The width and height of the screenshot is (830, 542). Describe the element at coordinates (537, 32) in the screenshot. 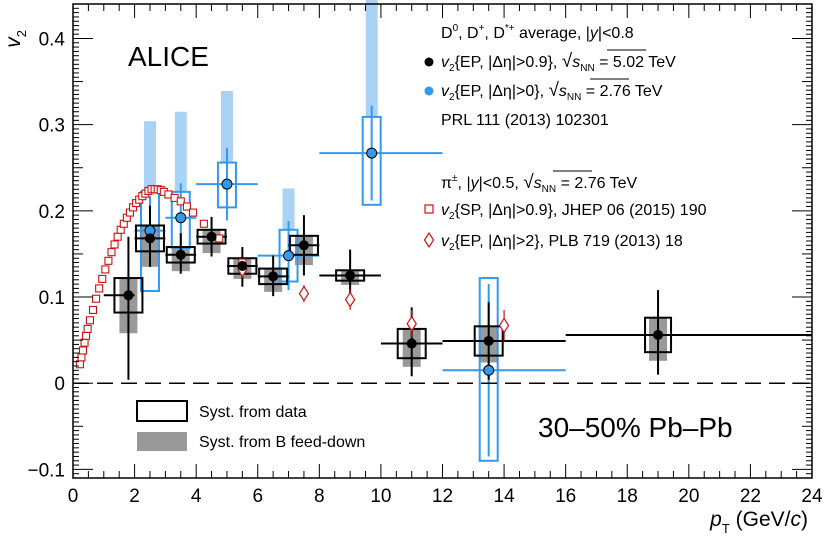

I see `legend-dmeson-header: D0, D+, D*+ average, |y|<0.8` at that location.